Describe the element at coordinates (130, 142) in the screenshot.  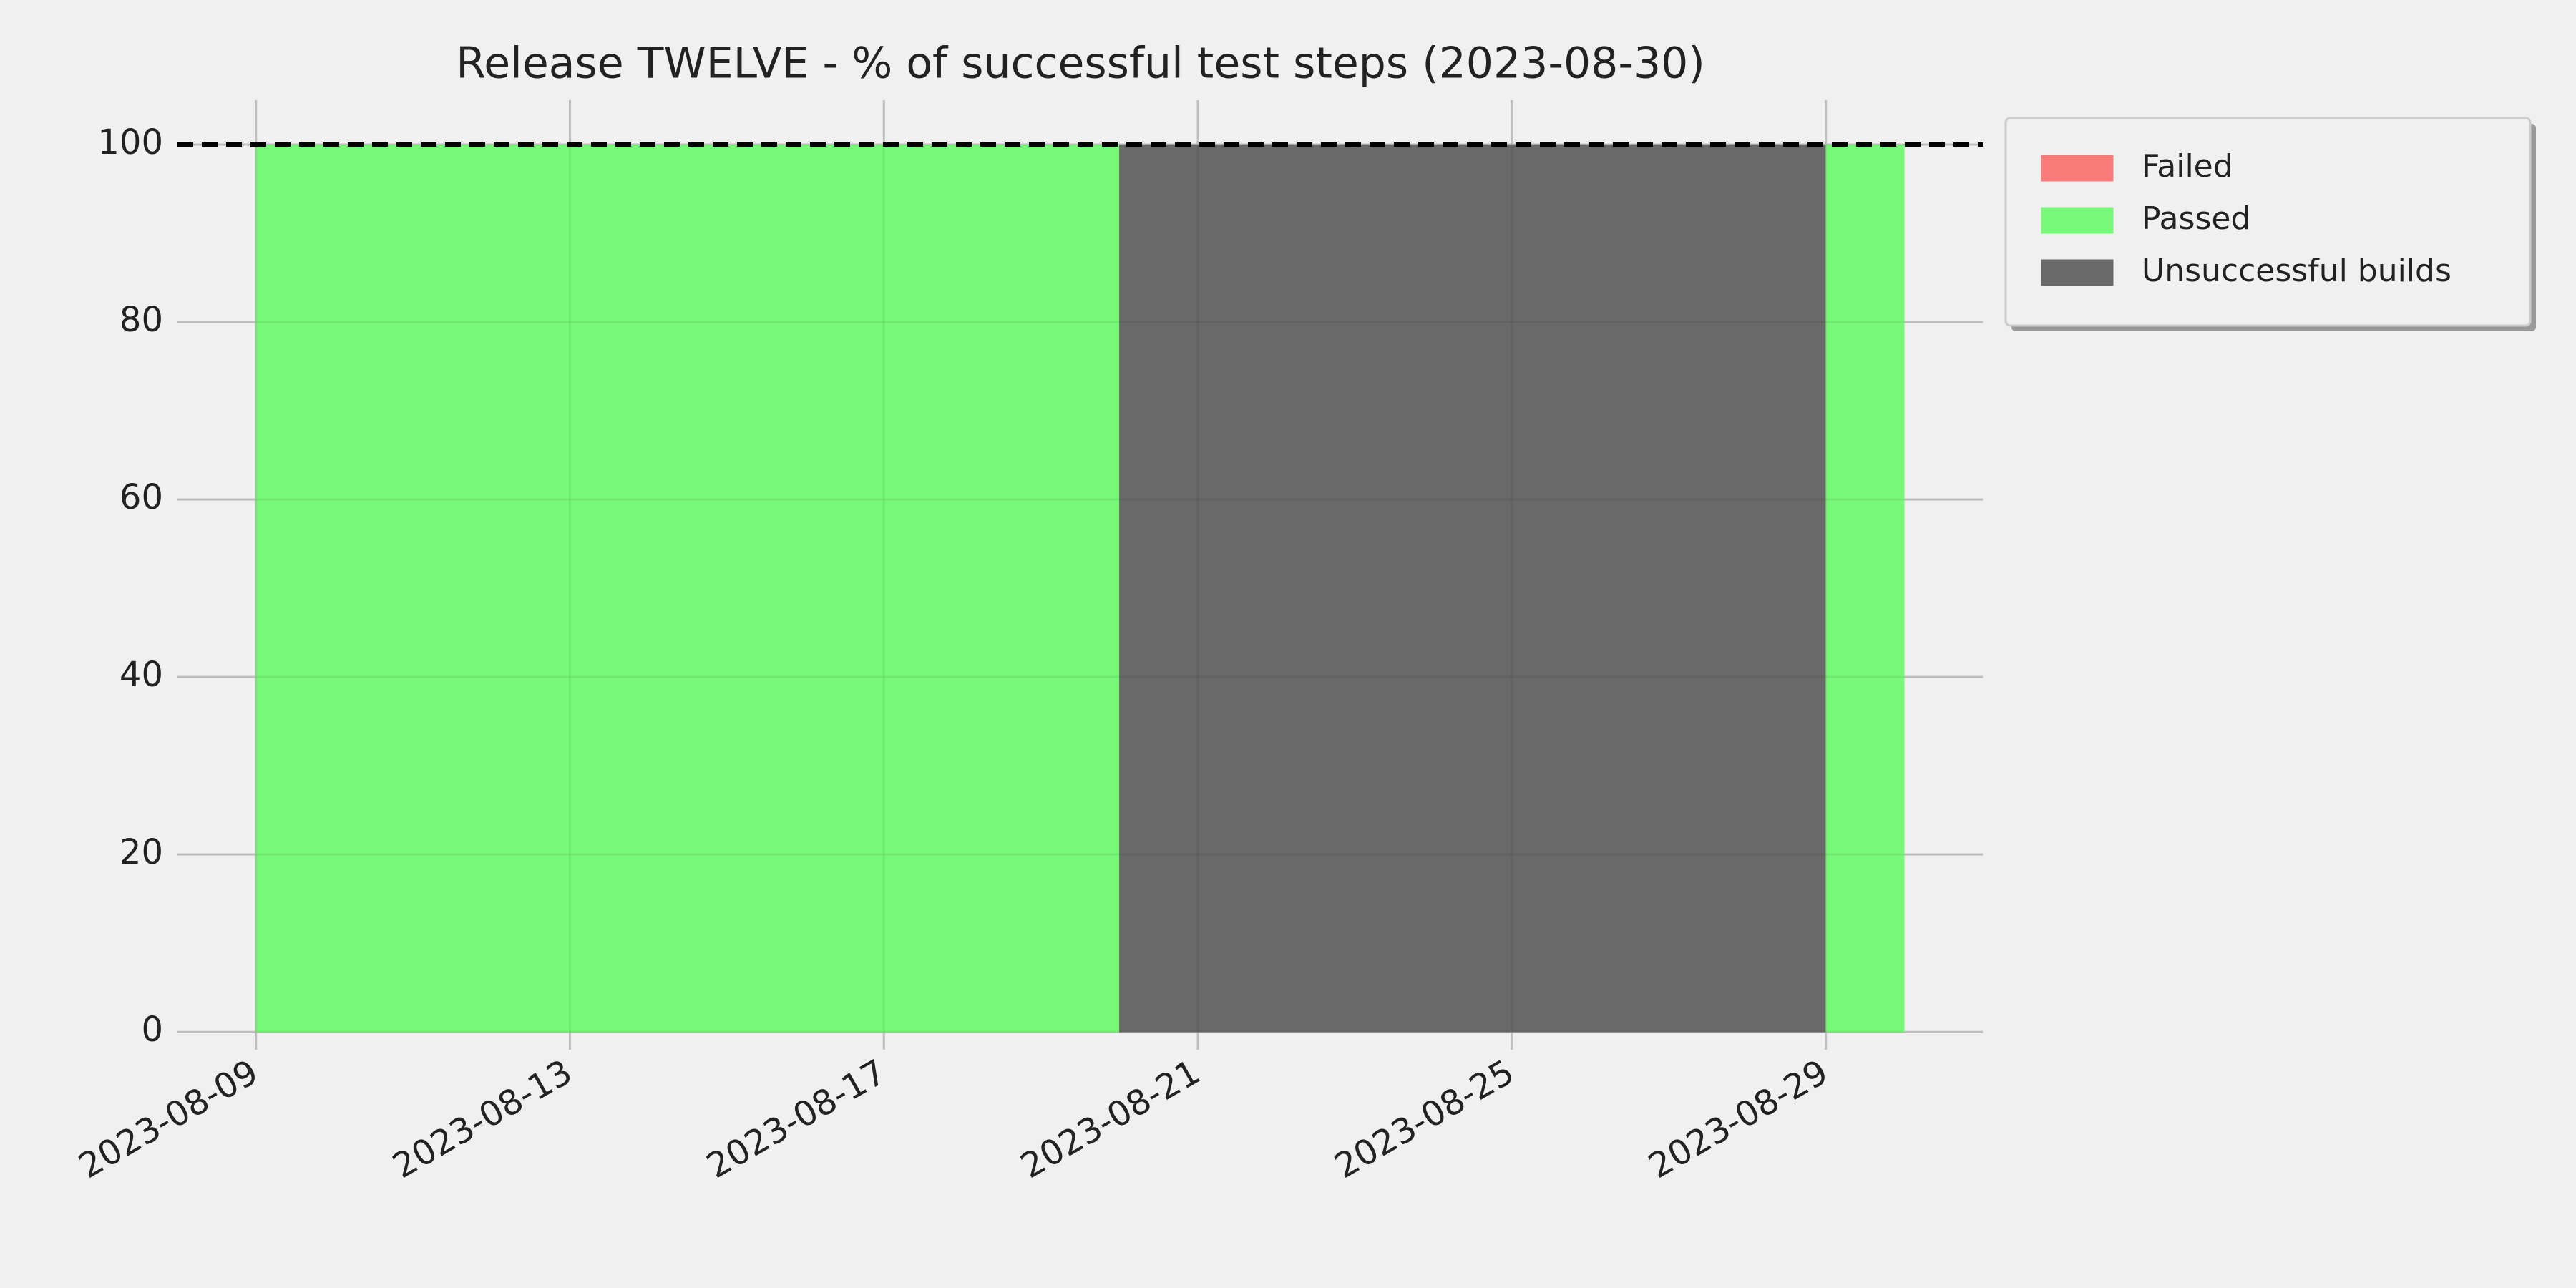
I see `y-tick-label: 100` at that location.